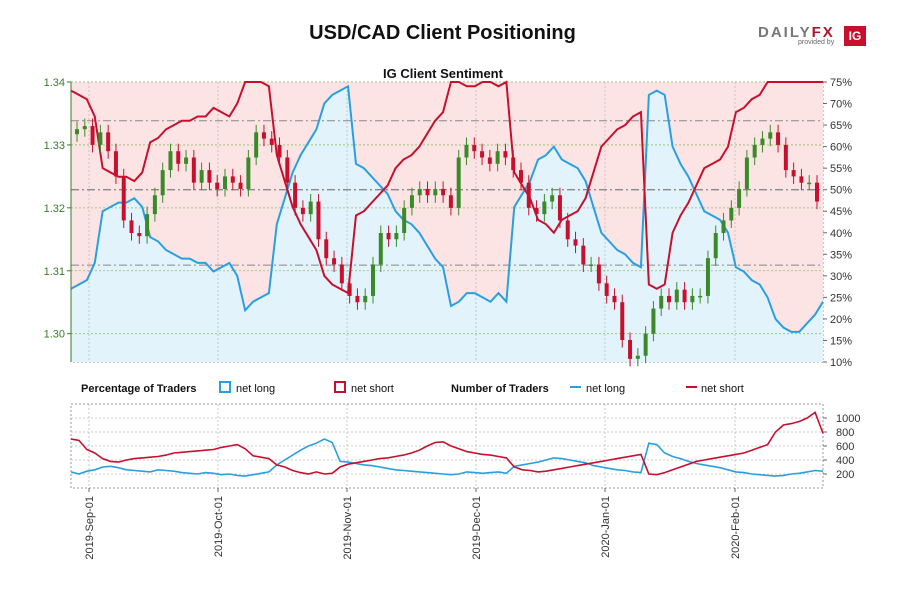 The height and width of the screenshot is (600, 900). What do you see at coordinates (139, 389) in the screenshot?
I see `legend-pct-title: Percentage of Traders` at bounding box center [139, 389].